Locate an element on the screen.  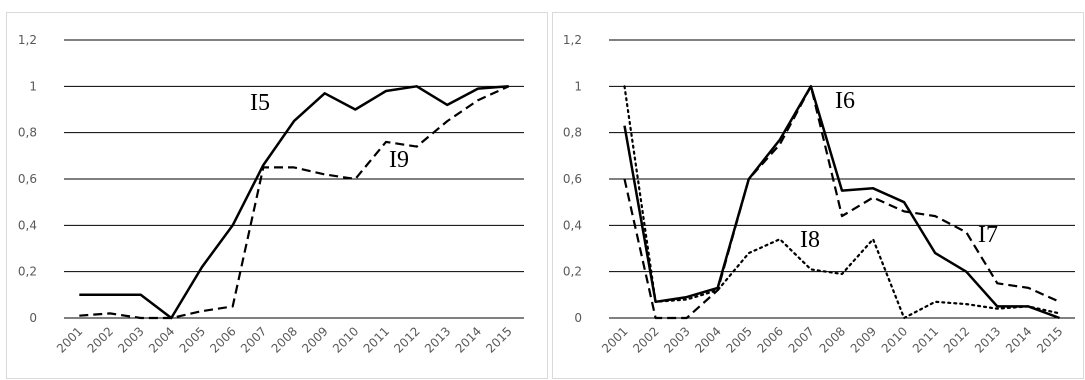
series-label-i5: I5 is located at coordinates (260, 103).